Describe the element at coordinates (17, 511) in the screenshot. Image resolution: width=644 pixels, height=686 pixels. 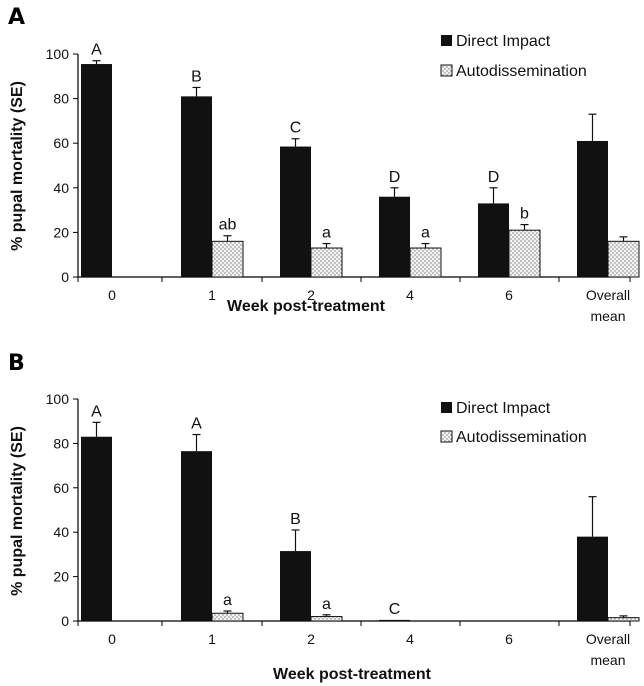
I see `panel-b-y-axis-title: % pupal mortality (SE)` at that location.